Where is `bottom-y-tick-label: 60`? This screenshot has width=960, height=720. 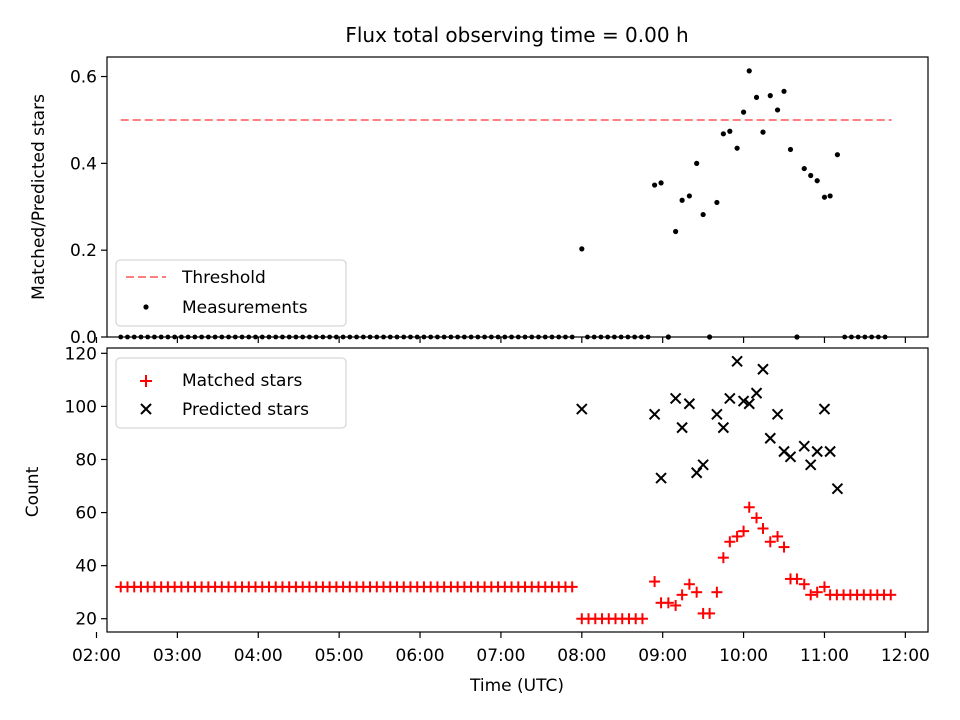 bottom-y-tick-label: 60 is located at coordinates (86, 514).